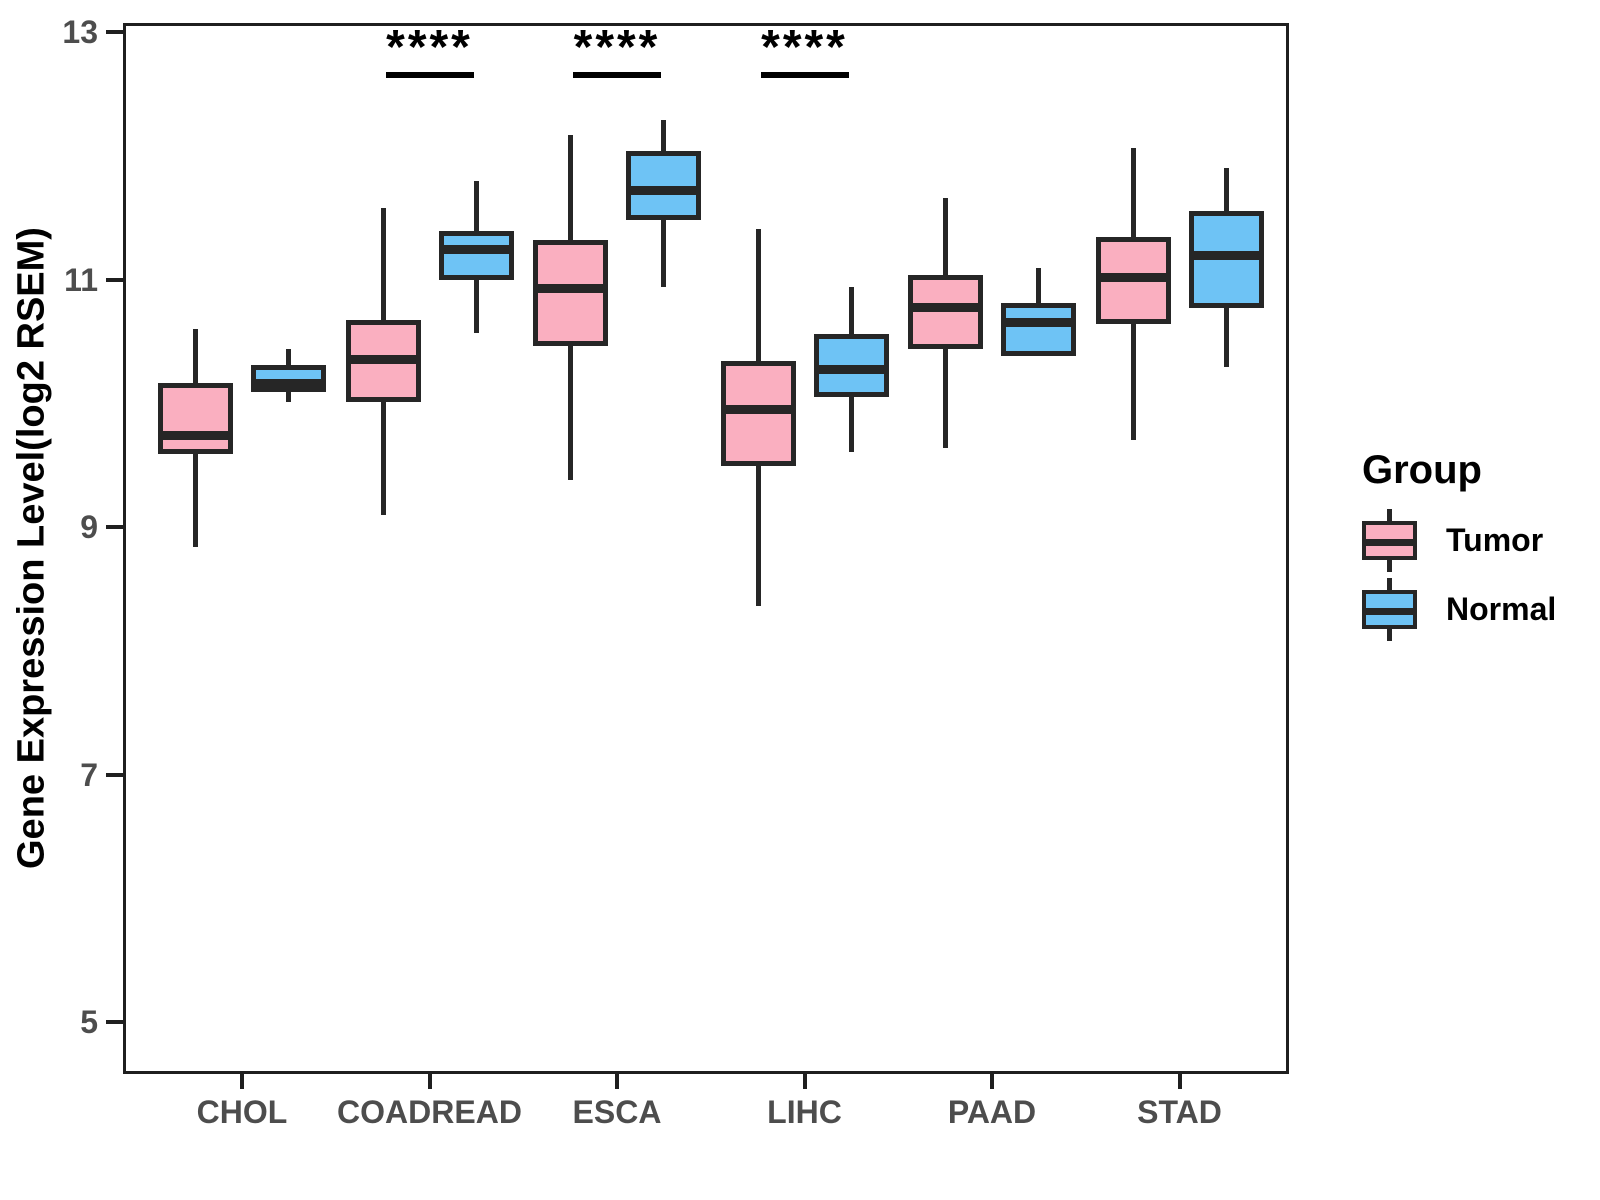  I want to click on legend: Group Tumor Normal, so click(1459, 547).